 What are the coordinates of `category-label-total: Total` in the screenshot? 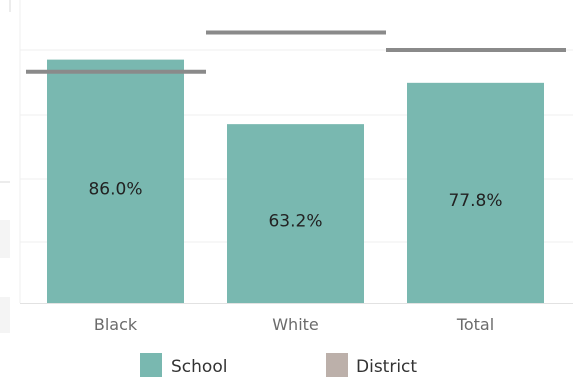 It's located at (475, 324).